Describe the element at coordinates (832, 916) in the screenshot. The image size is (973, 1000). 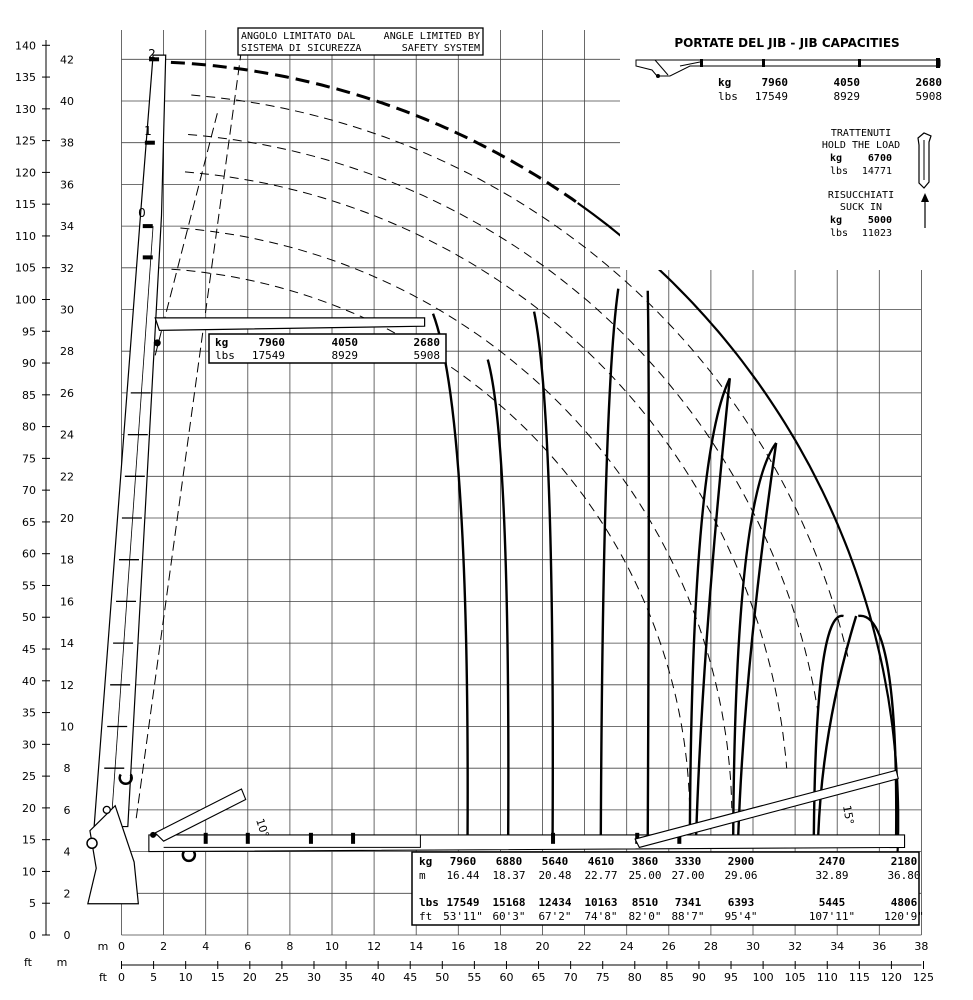
I see `outreach-cell: 107'11"` at that location.